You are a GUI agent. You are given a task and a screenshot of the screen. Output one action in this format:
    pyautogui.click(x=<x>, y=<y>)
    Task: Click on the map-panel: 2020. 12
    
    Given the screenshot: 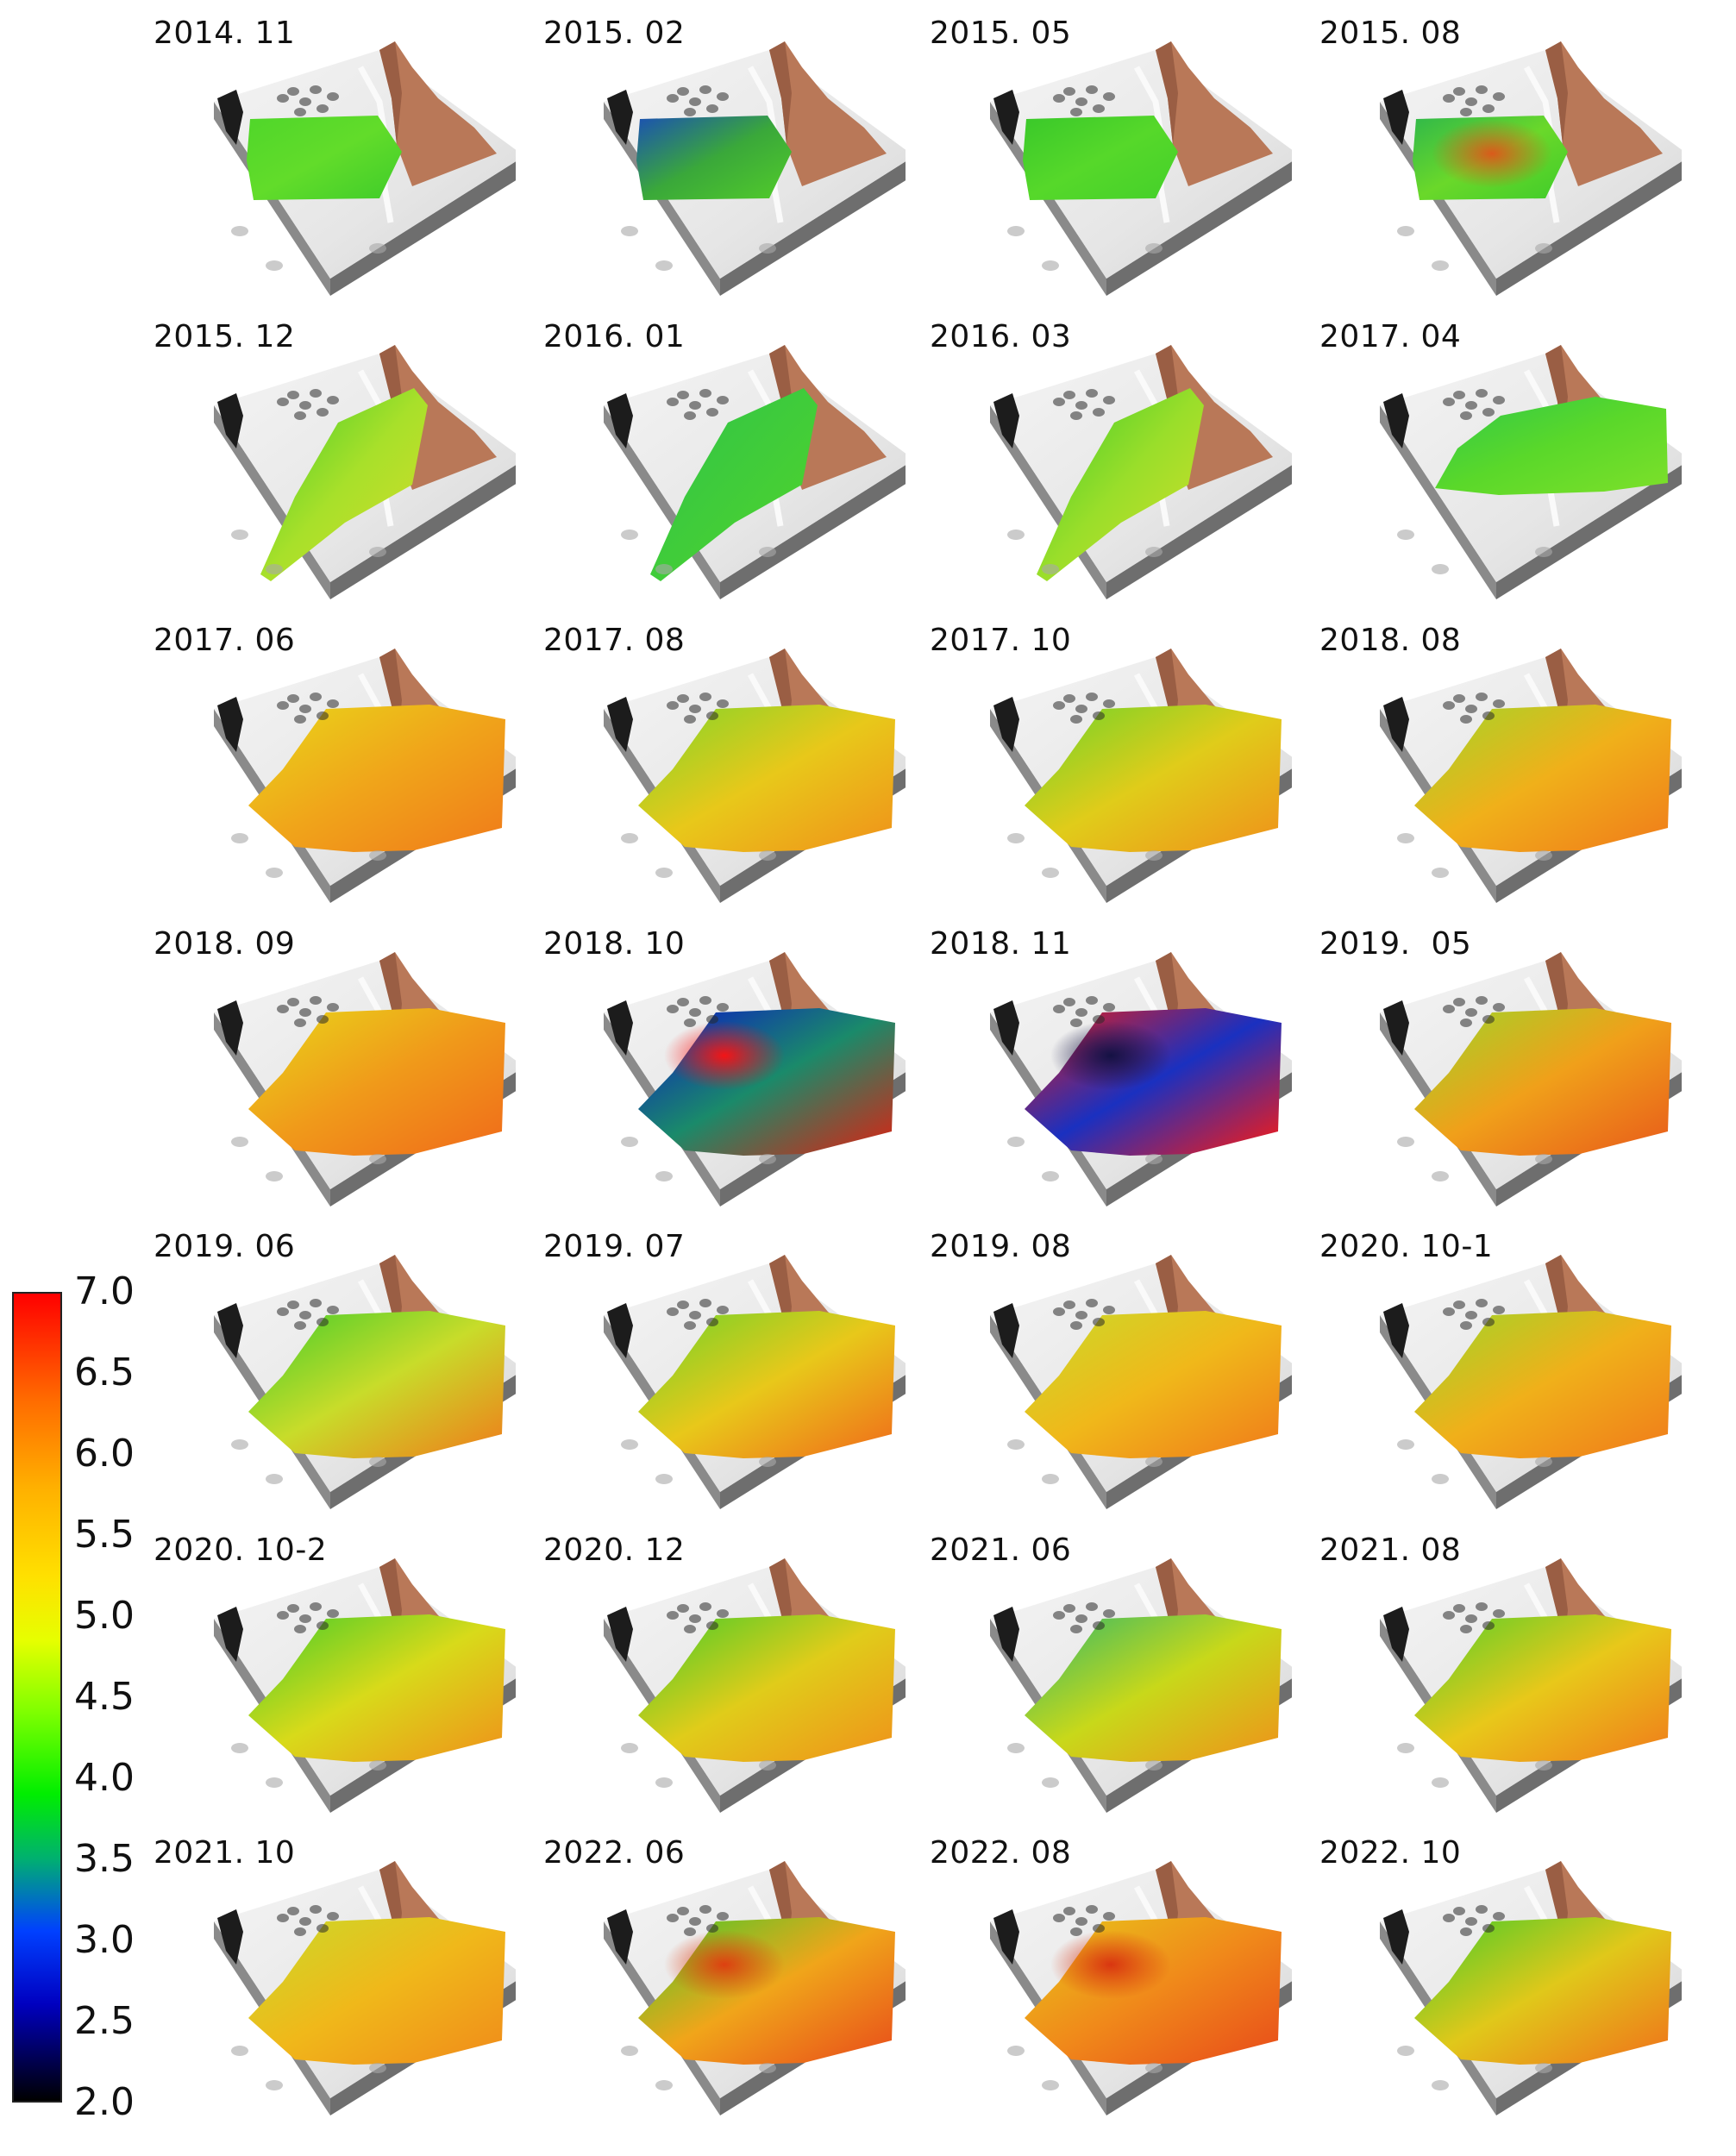 What is the action you would take?
    pyautogui.click(x=724, y=1679)
    